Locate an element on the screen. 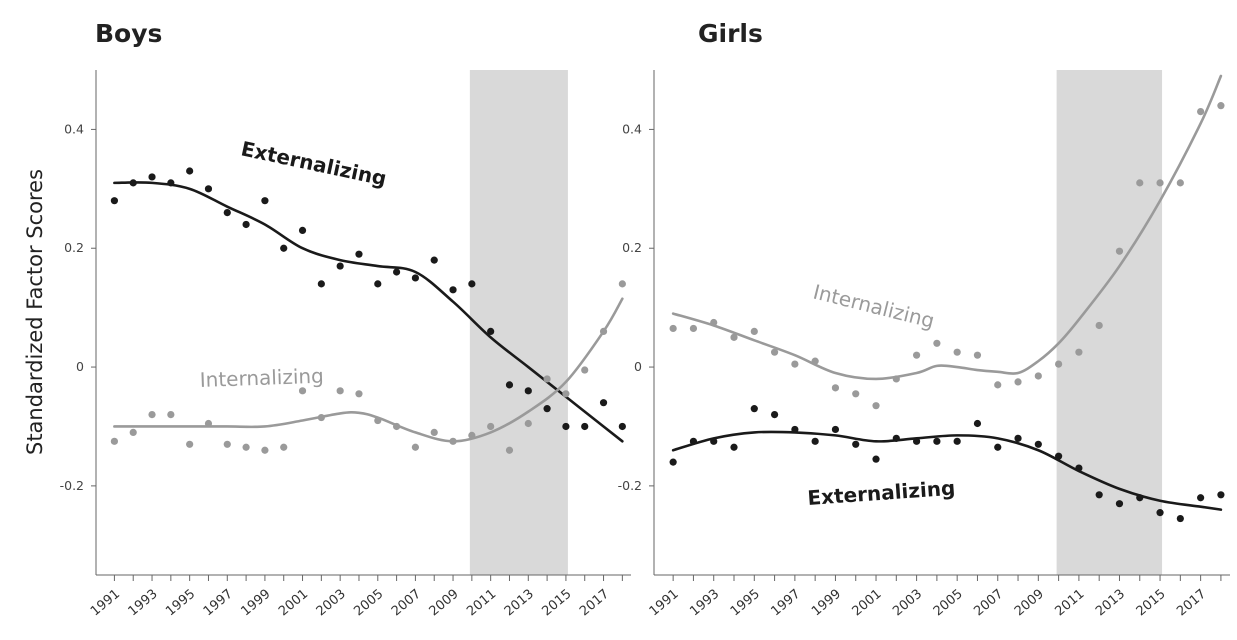  girls-x-tick-label: 2015 is located at coordinates (1151, 603).